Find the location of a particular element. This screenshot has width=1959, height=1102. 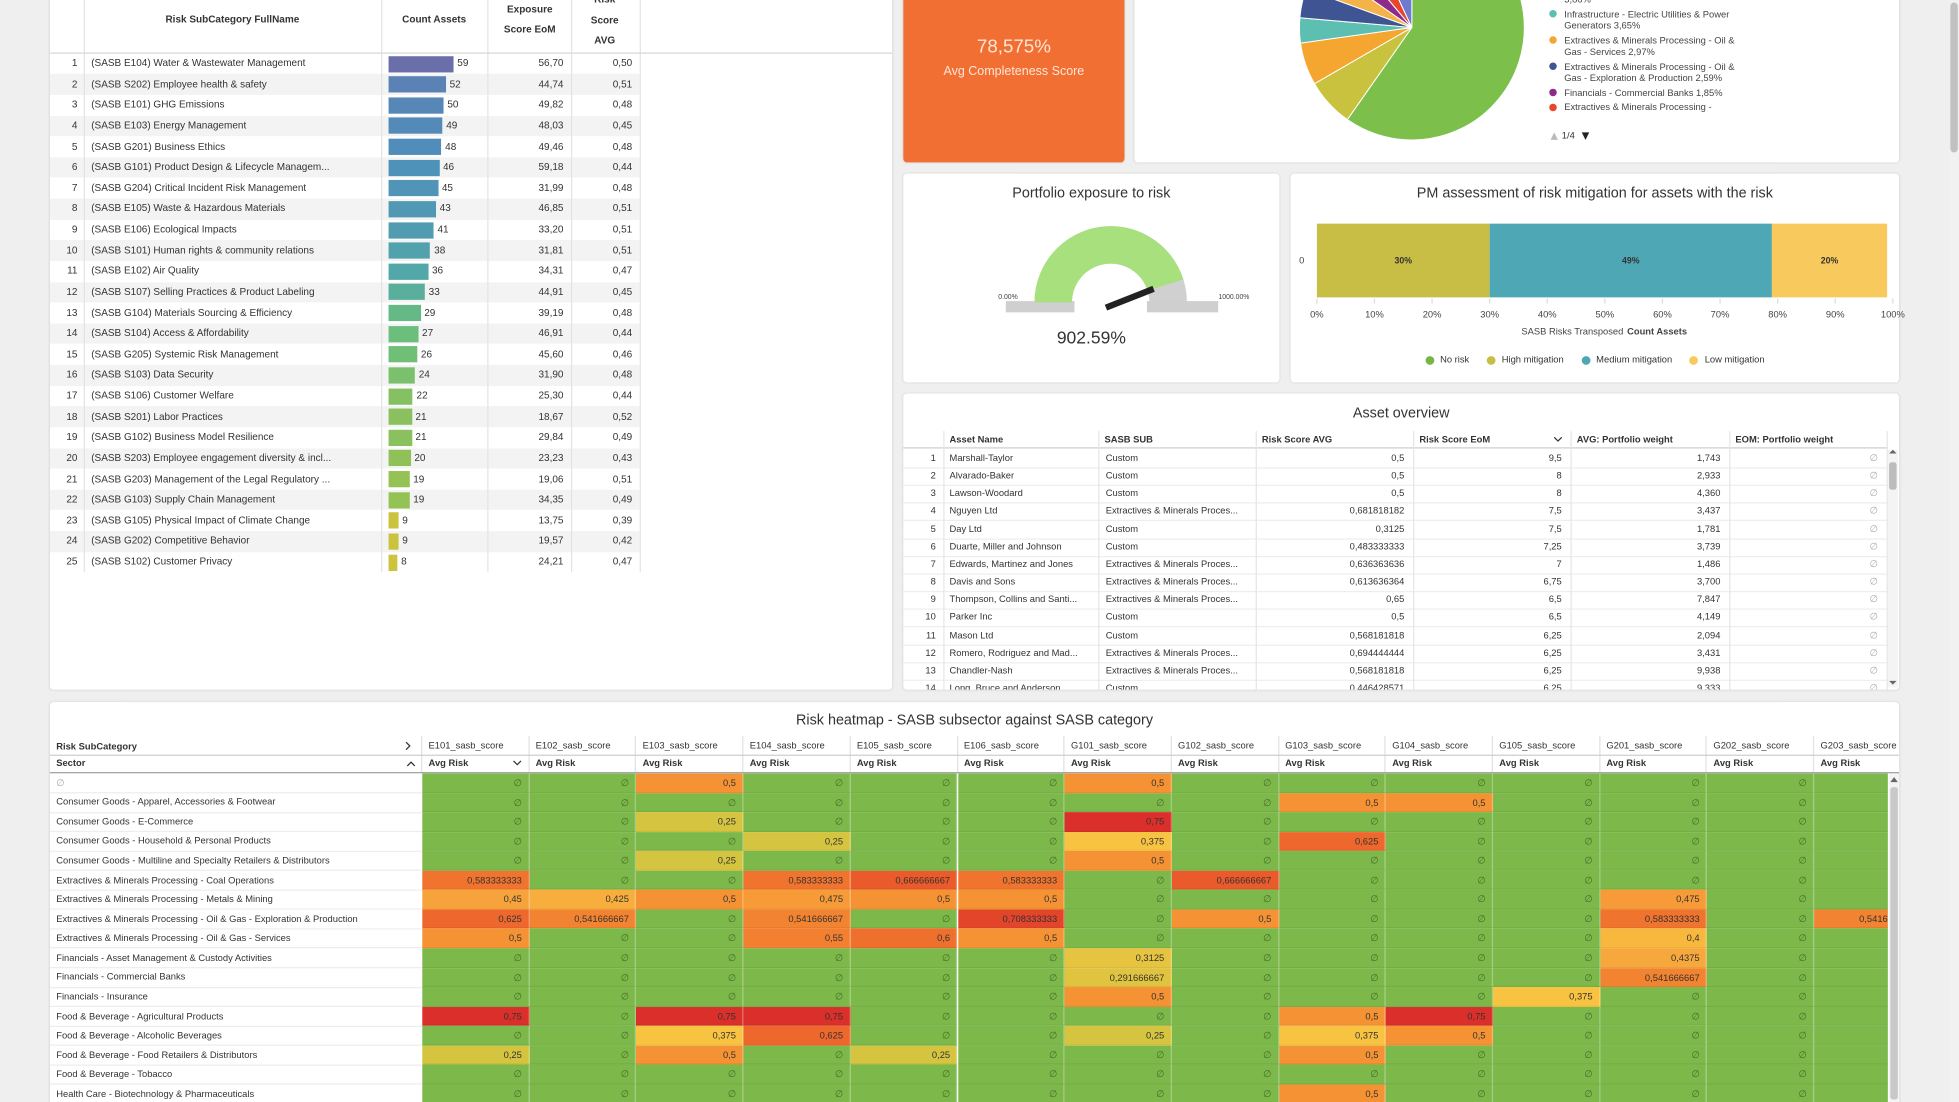

heatmap-scrollbar-thumb is located at coordinates (1894, 943).